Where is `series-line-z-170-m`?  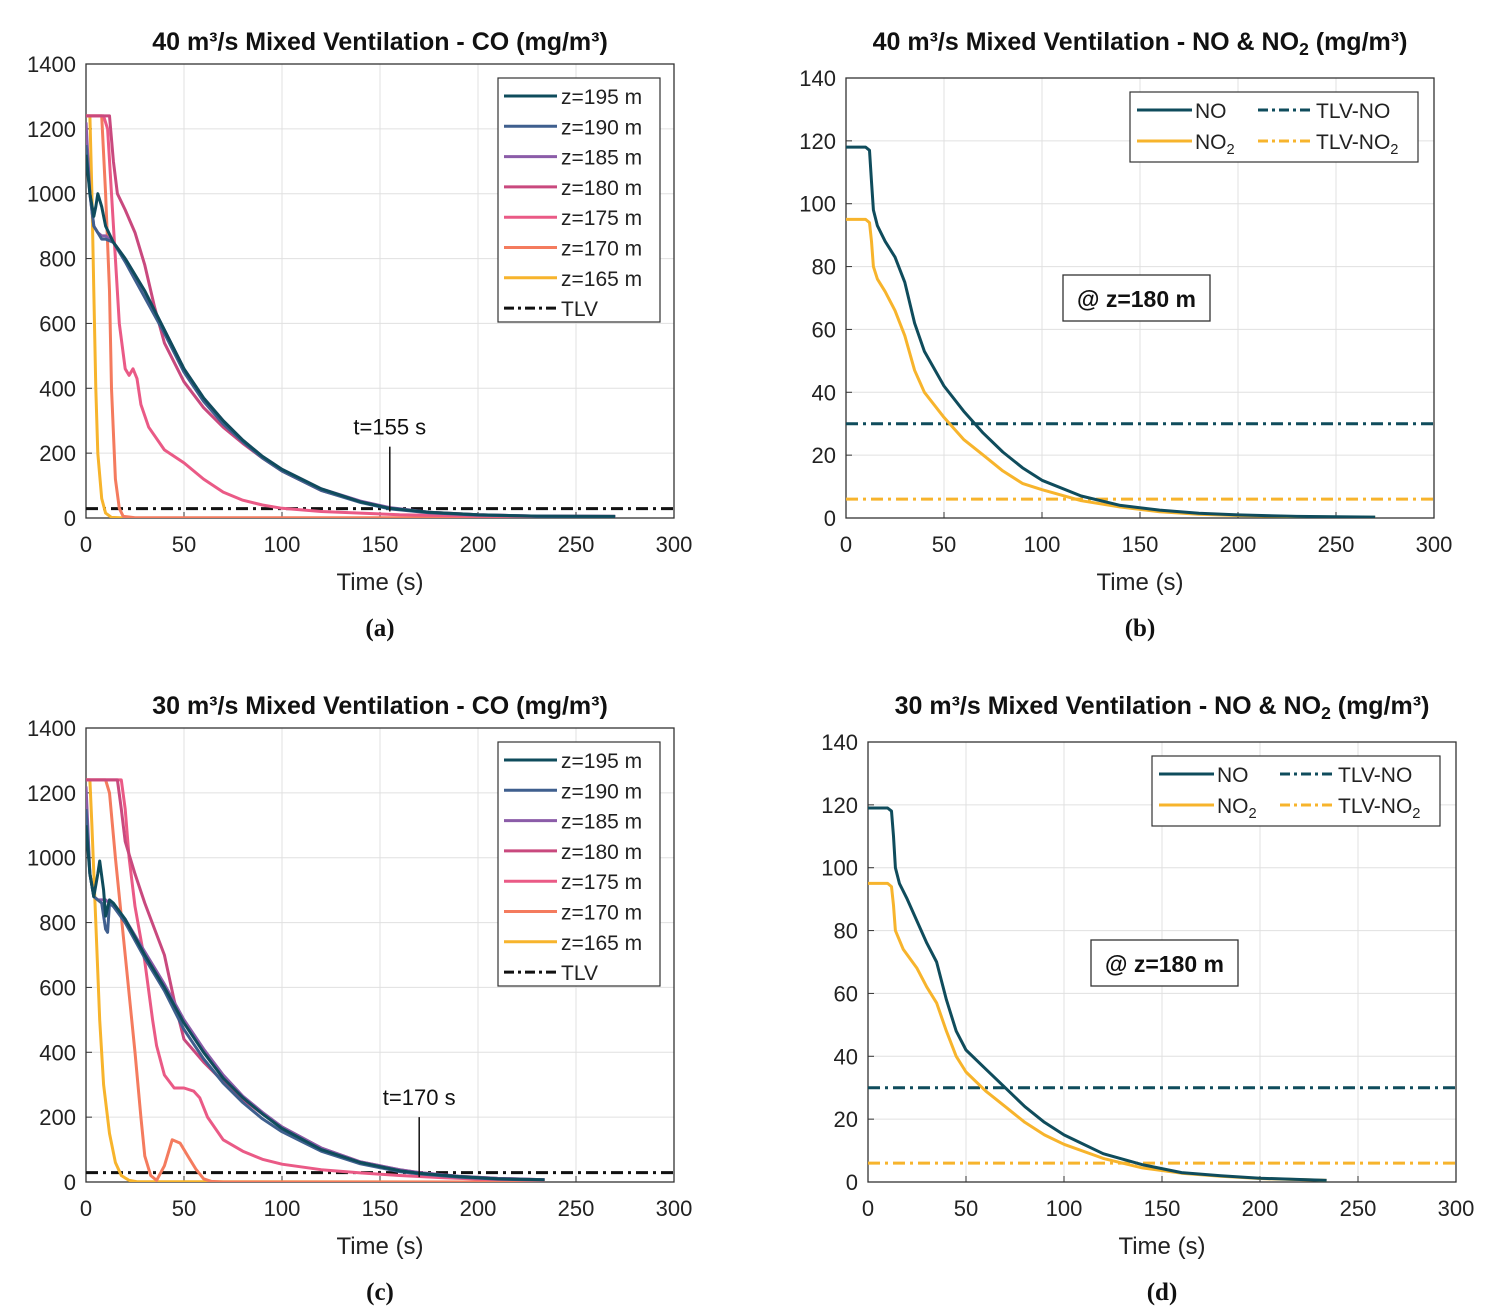 series-line-z-170-m is located at coordinates (351, 316).